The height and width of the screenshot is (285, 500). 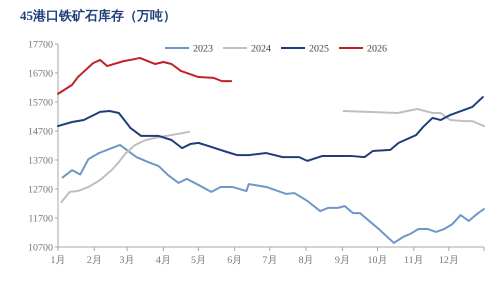 I want to click on x-tick-label: 5月, so click(x=198, y=260).